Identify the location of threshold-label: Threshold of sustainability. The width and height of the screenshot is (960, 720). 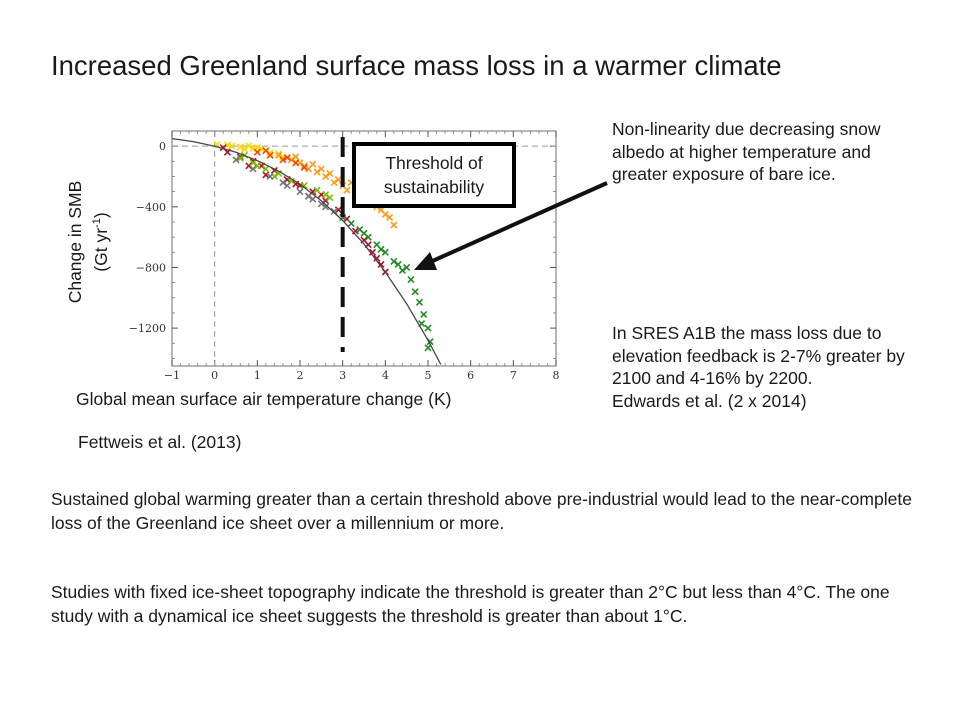
(434, 175).